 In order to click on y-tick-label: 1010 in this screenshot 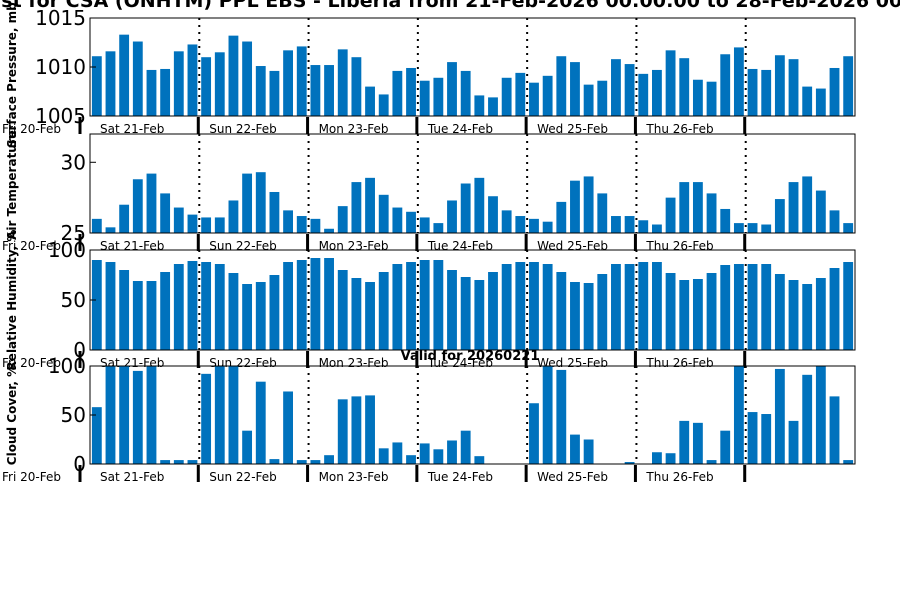, I will do `click(60, 67)`.